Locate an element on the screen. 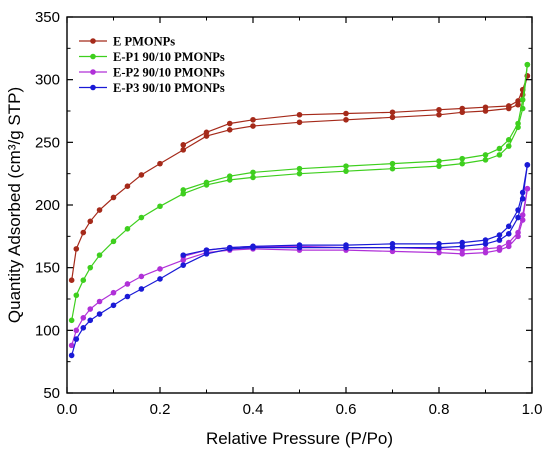 Image resolution: width=550 pixels, height=454 pixels. legend-item: E-P1 90/10 PMONPs is located at coordinates (152, 57).